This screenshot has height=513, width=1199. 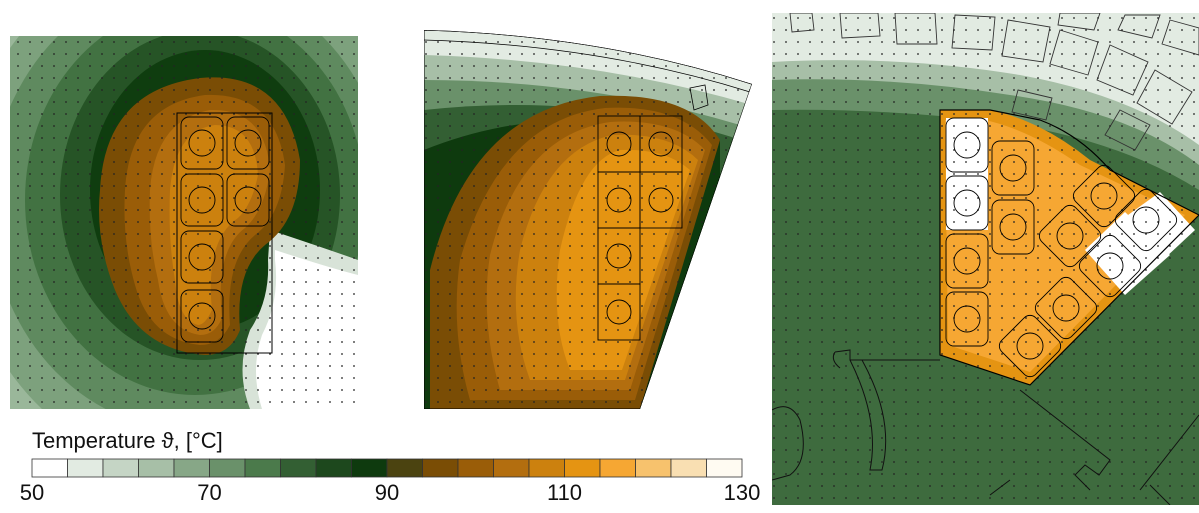 I want to click on structure-outlines, so click(x=985, y=427).